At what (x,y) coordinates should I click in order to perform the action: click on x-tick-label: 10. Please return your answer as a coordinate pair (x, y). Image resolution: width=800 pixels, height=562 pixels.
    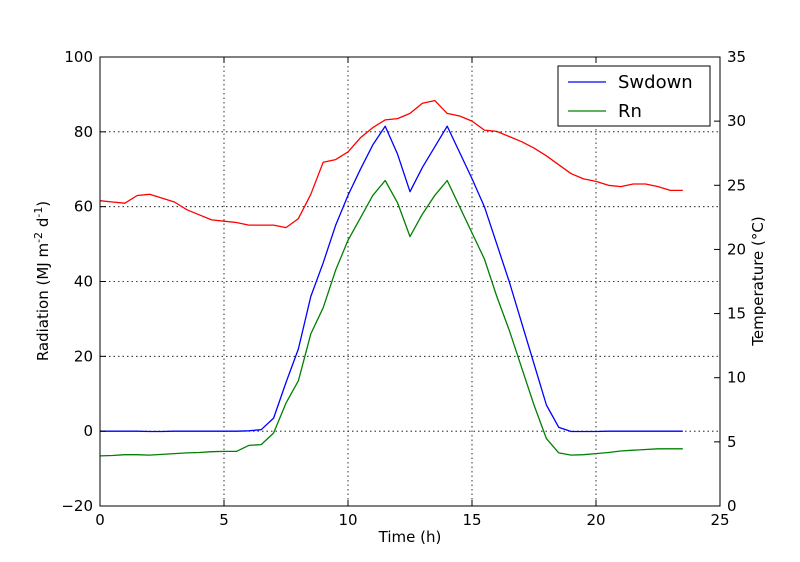
    Looking at the image, I should click on (347, 520).